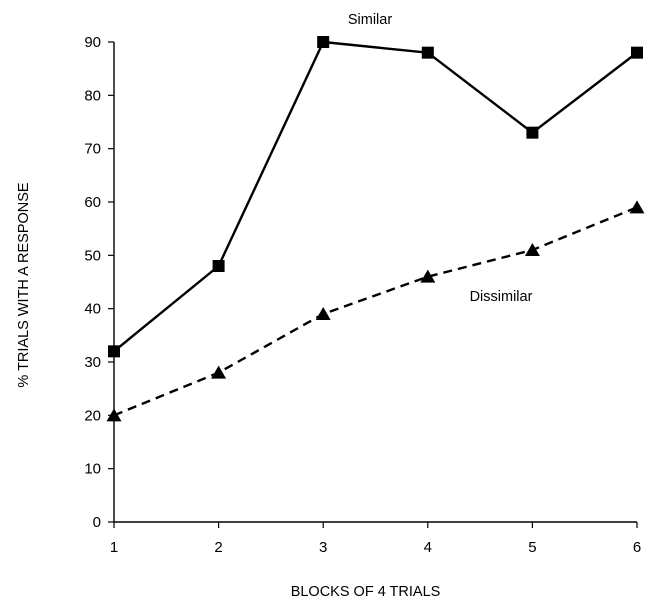 This screenshot has height=601, width=650. I want to click on y-axis-title: % TRIALS WITH A RESPONSE, so click(24, 285).